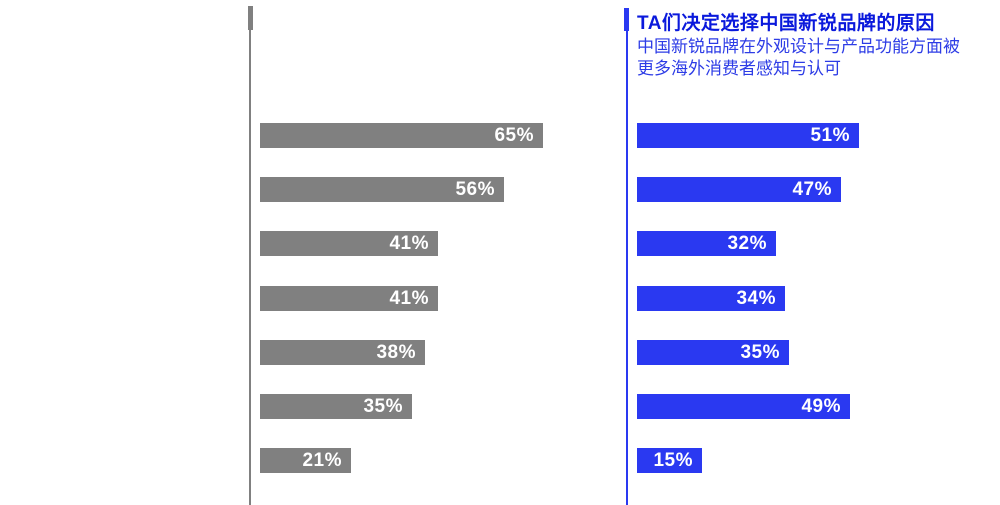  What do you see at coordinates (786, 23) in the screenshot?
I see `chart-title: TA们决定选择中国新锐品牌的原因` at bounding box center [786, 23].